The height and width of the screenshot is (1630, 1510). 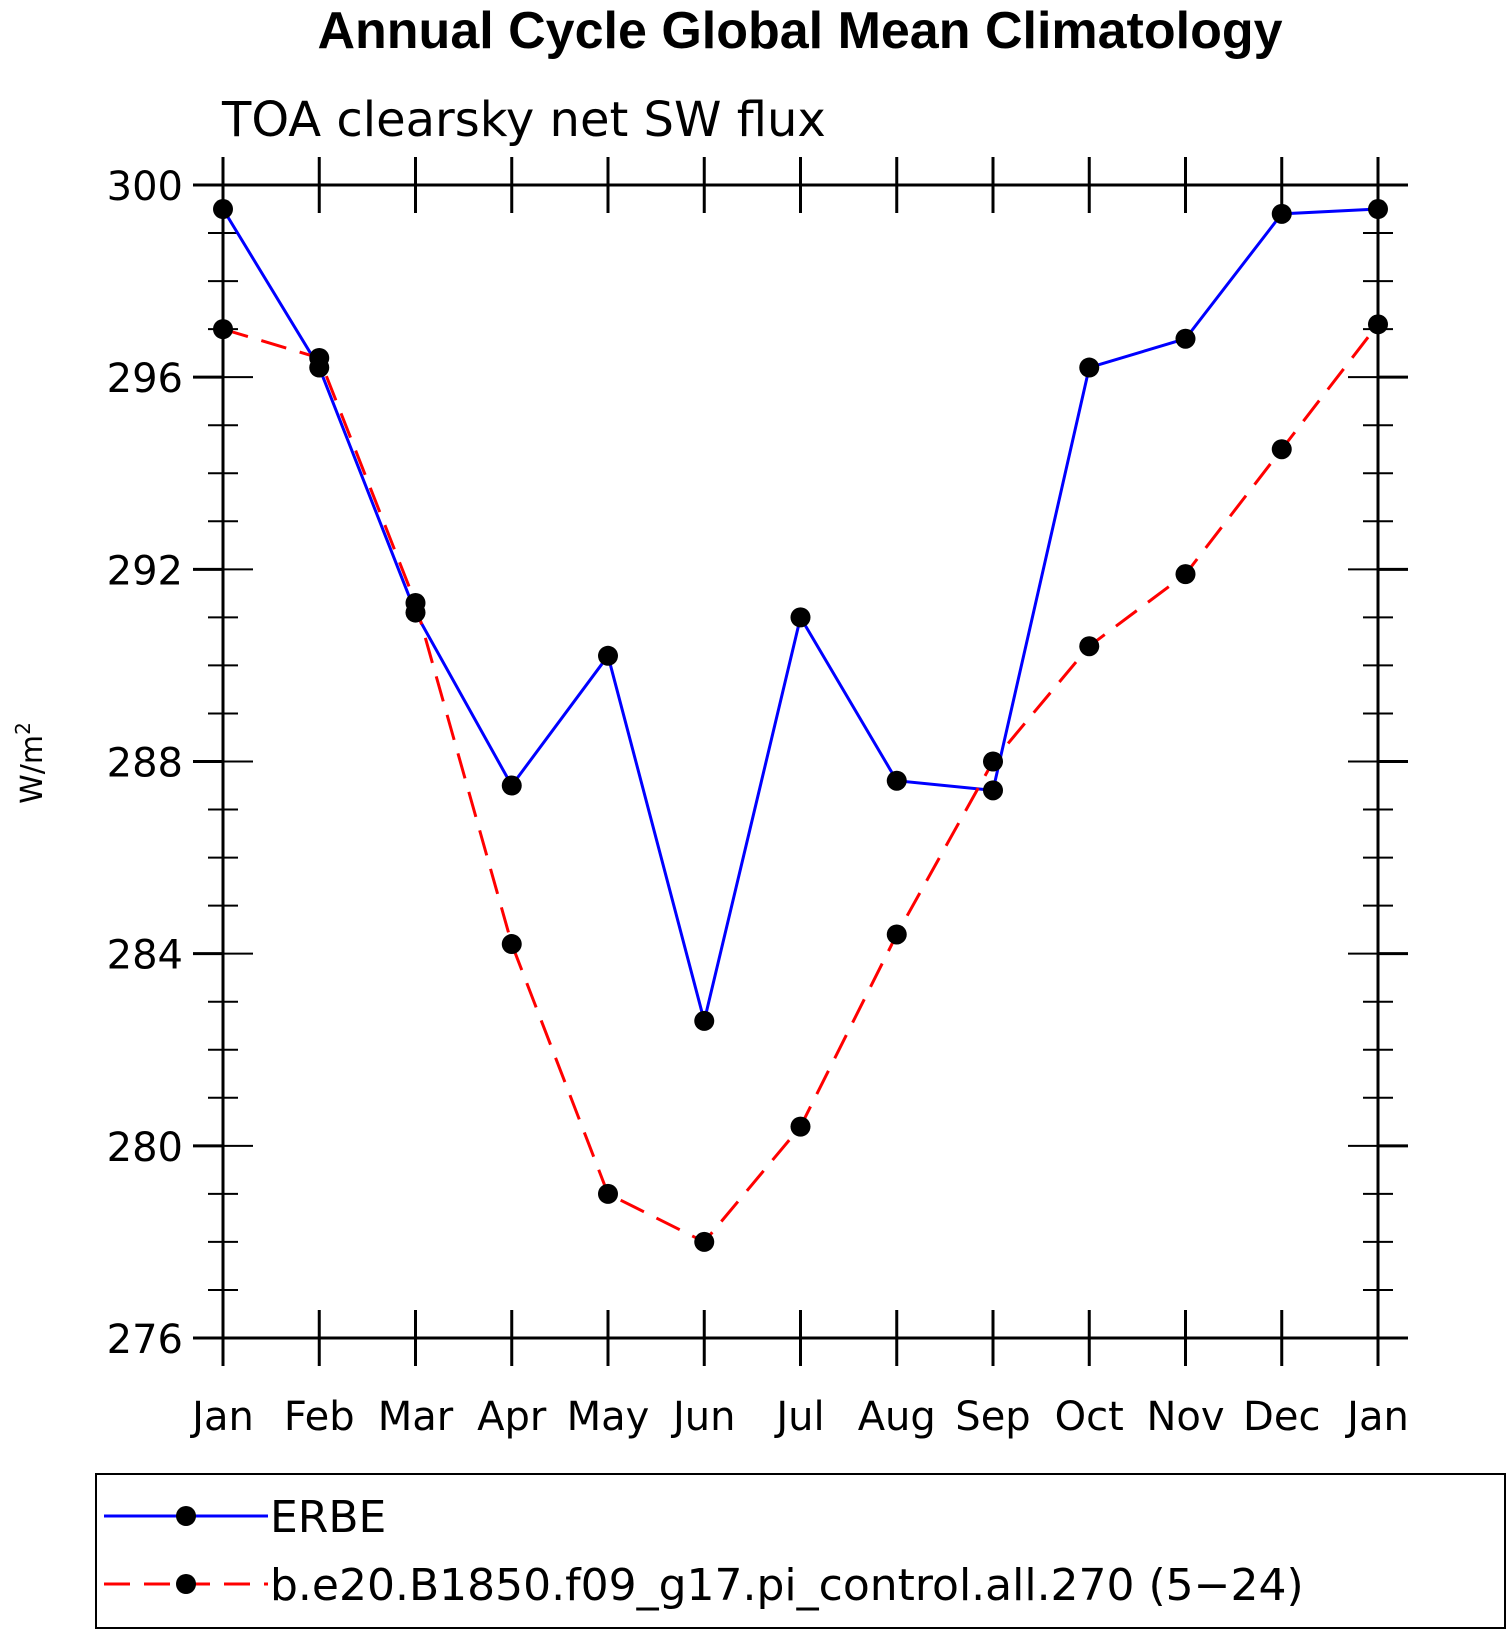 What do you see at coordinates (512, 1417) in the screenshot?
I see `x-tick-label: Apr` at bounding box center [512, 1417].